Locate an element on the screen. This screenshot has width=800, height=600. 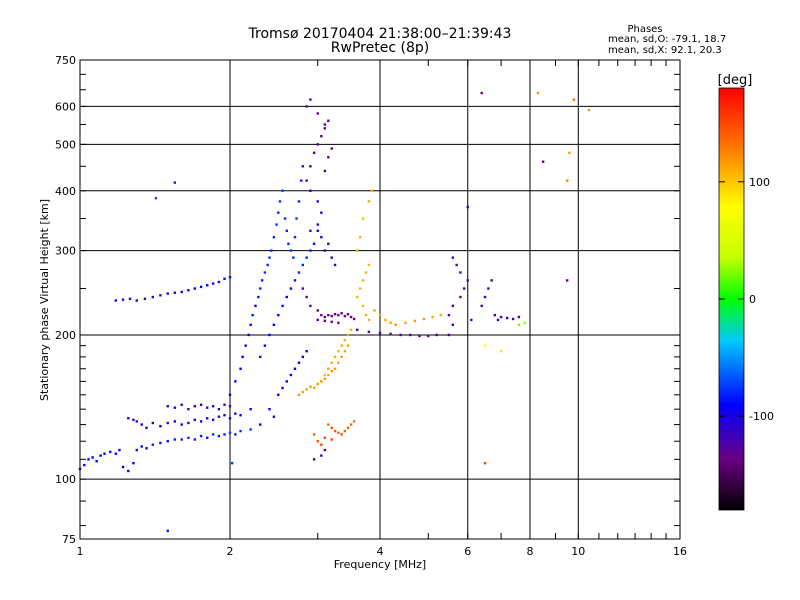
x-axis-label: Frequency [MHz] is located at coordinates (380, 564).